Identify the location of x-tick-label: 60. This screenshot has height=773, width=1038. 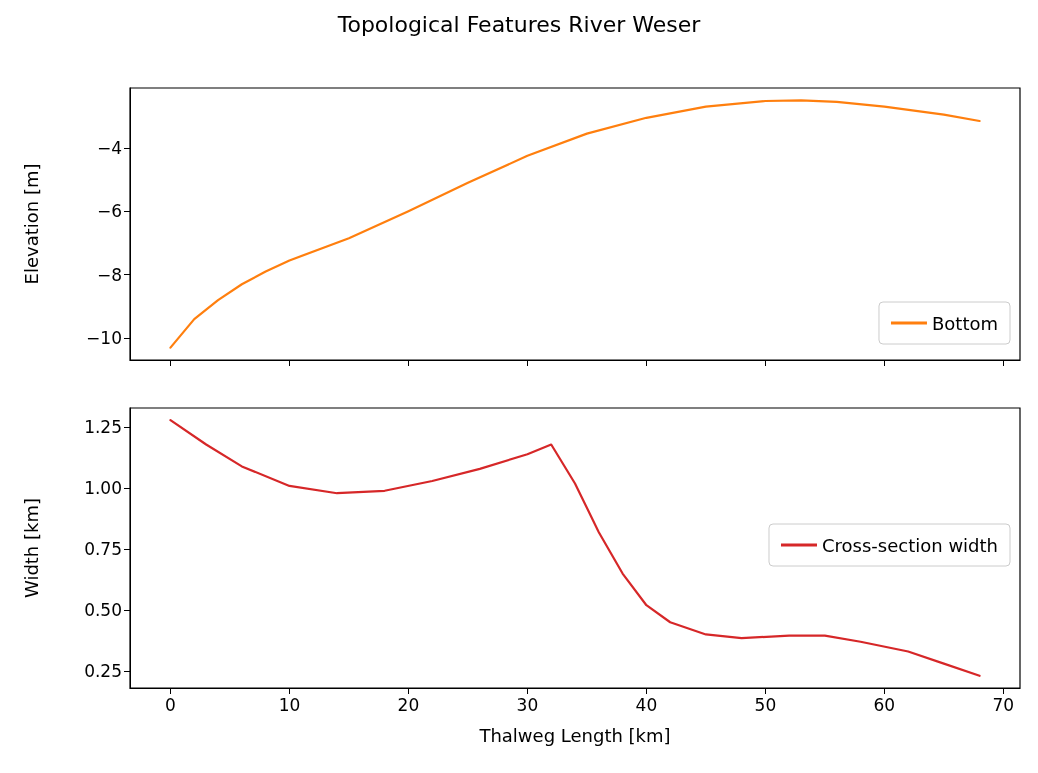
(884, 704).